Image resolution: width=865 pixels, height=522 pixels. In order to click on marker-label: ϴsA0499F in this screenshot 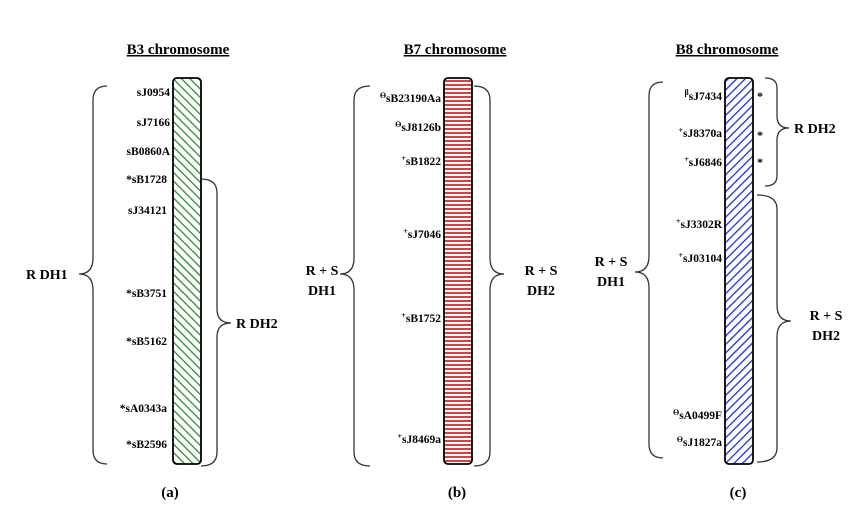, I will do `click(697, 415)`.